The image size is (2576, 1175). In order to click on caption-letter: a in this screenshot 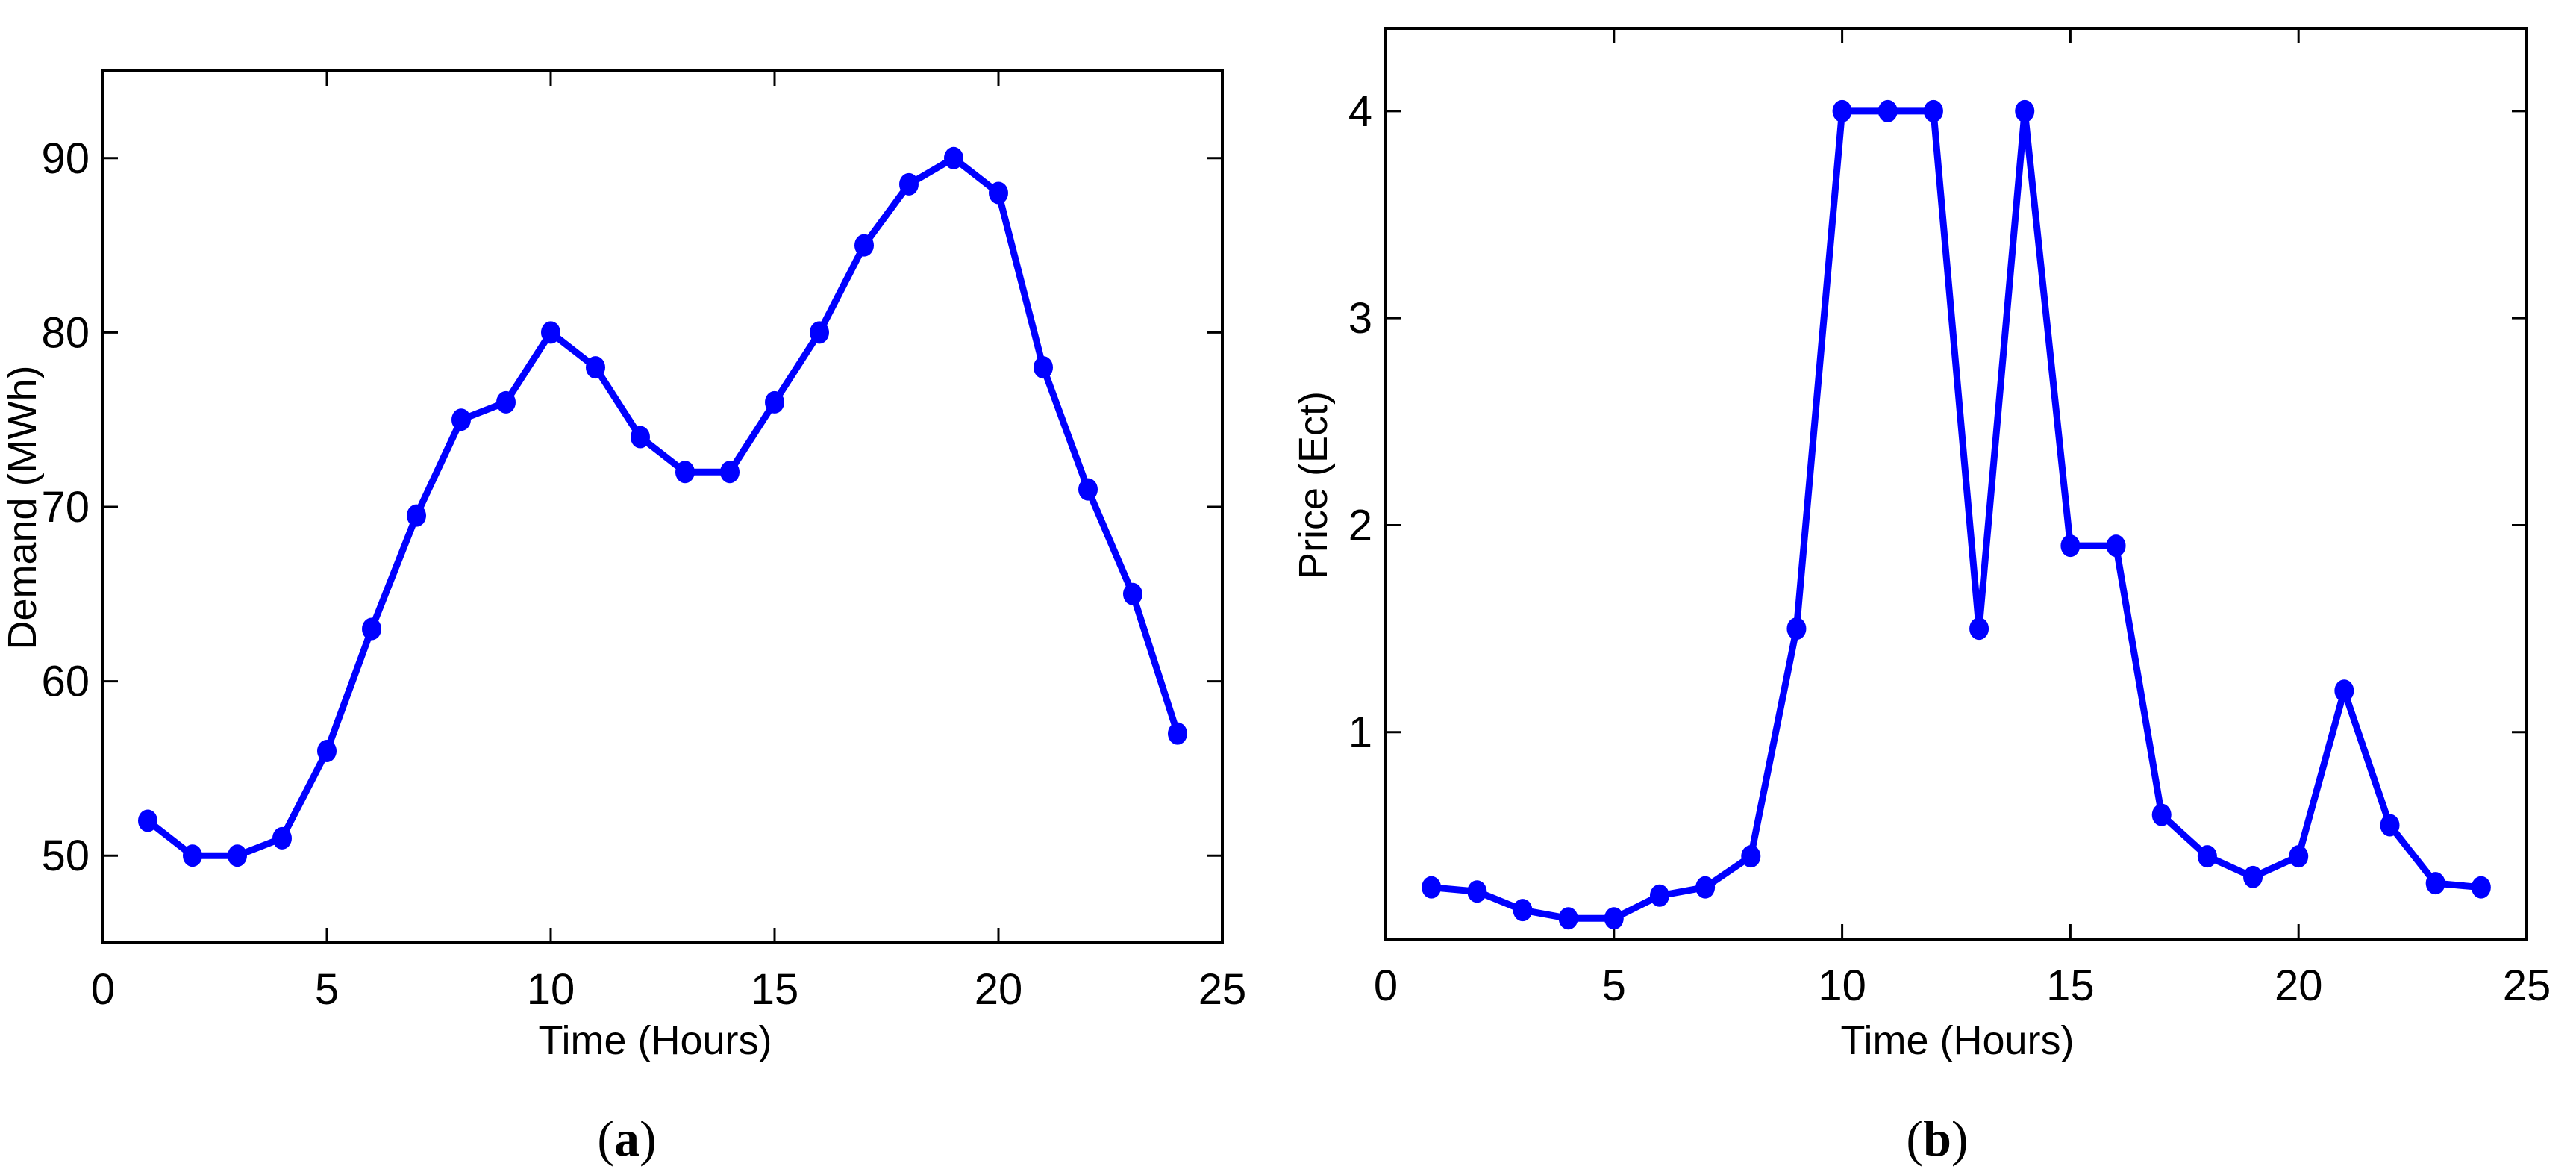, I will do `click(627, 1138)`.